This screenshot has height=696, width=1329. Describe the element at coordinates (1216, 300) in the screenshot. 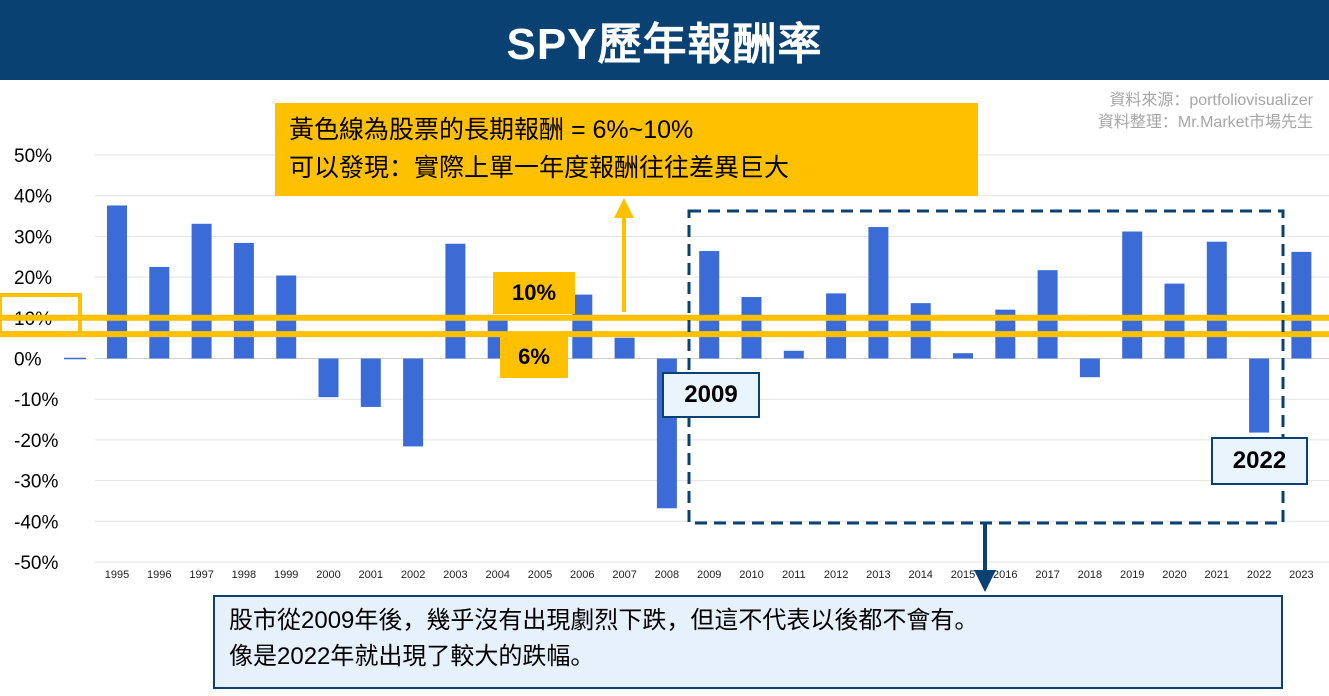

I see `bar-2021` at that location.